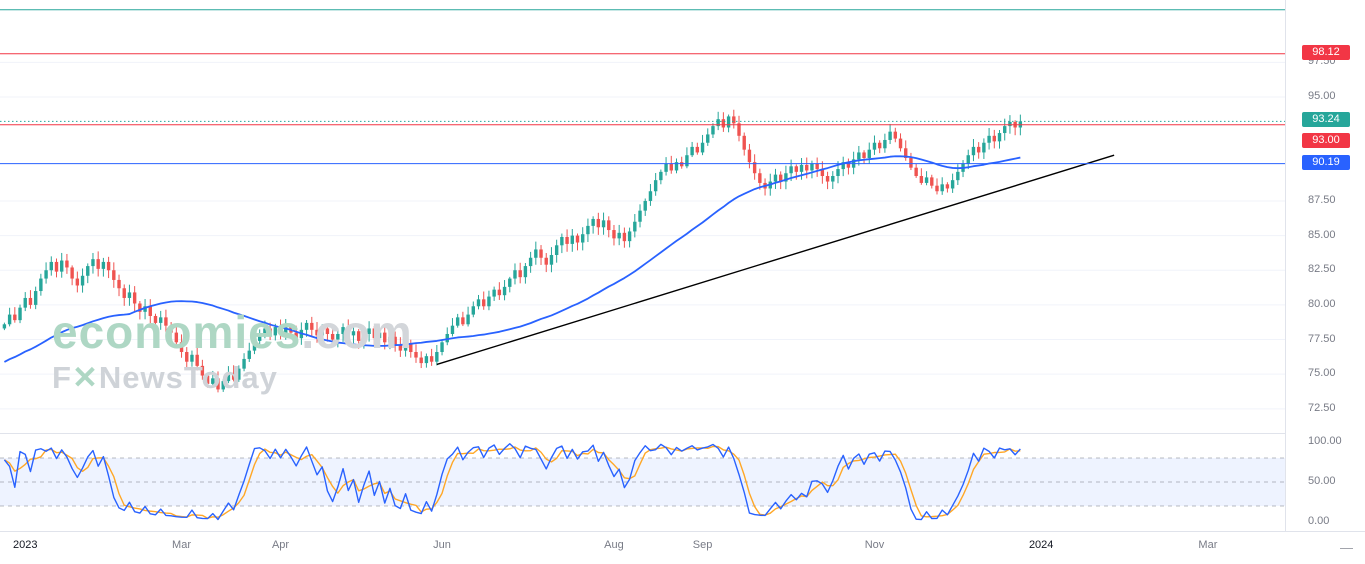 This screenshot has height=564, width=1365. I want to click on price-badge: 93.00, so click(1326, 140).